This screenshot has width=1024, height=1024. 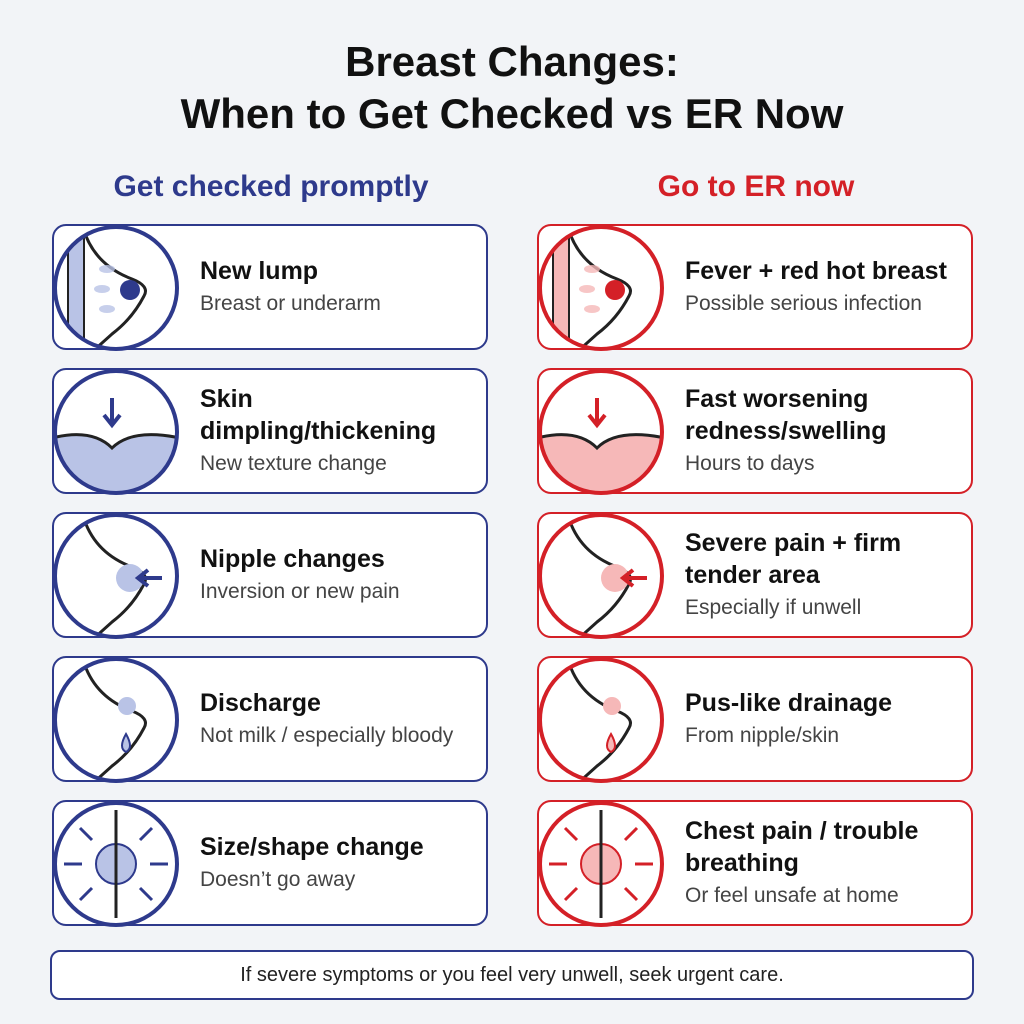 I want to click on nipple-inversion-icon, so click(x=116, y=576).